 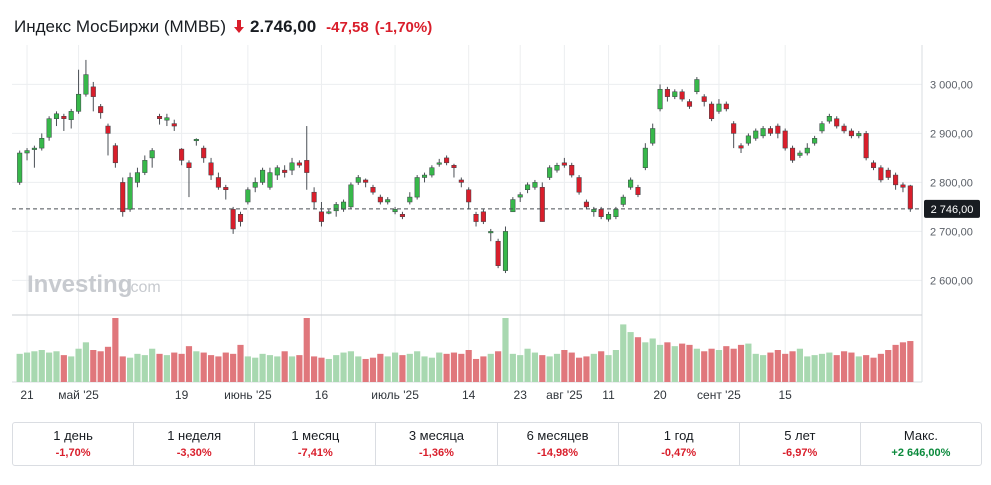 I want to click on x-tick-label: 19, so click(x=182, y=395).